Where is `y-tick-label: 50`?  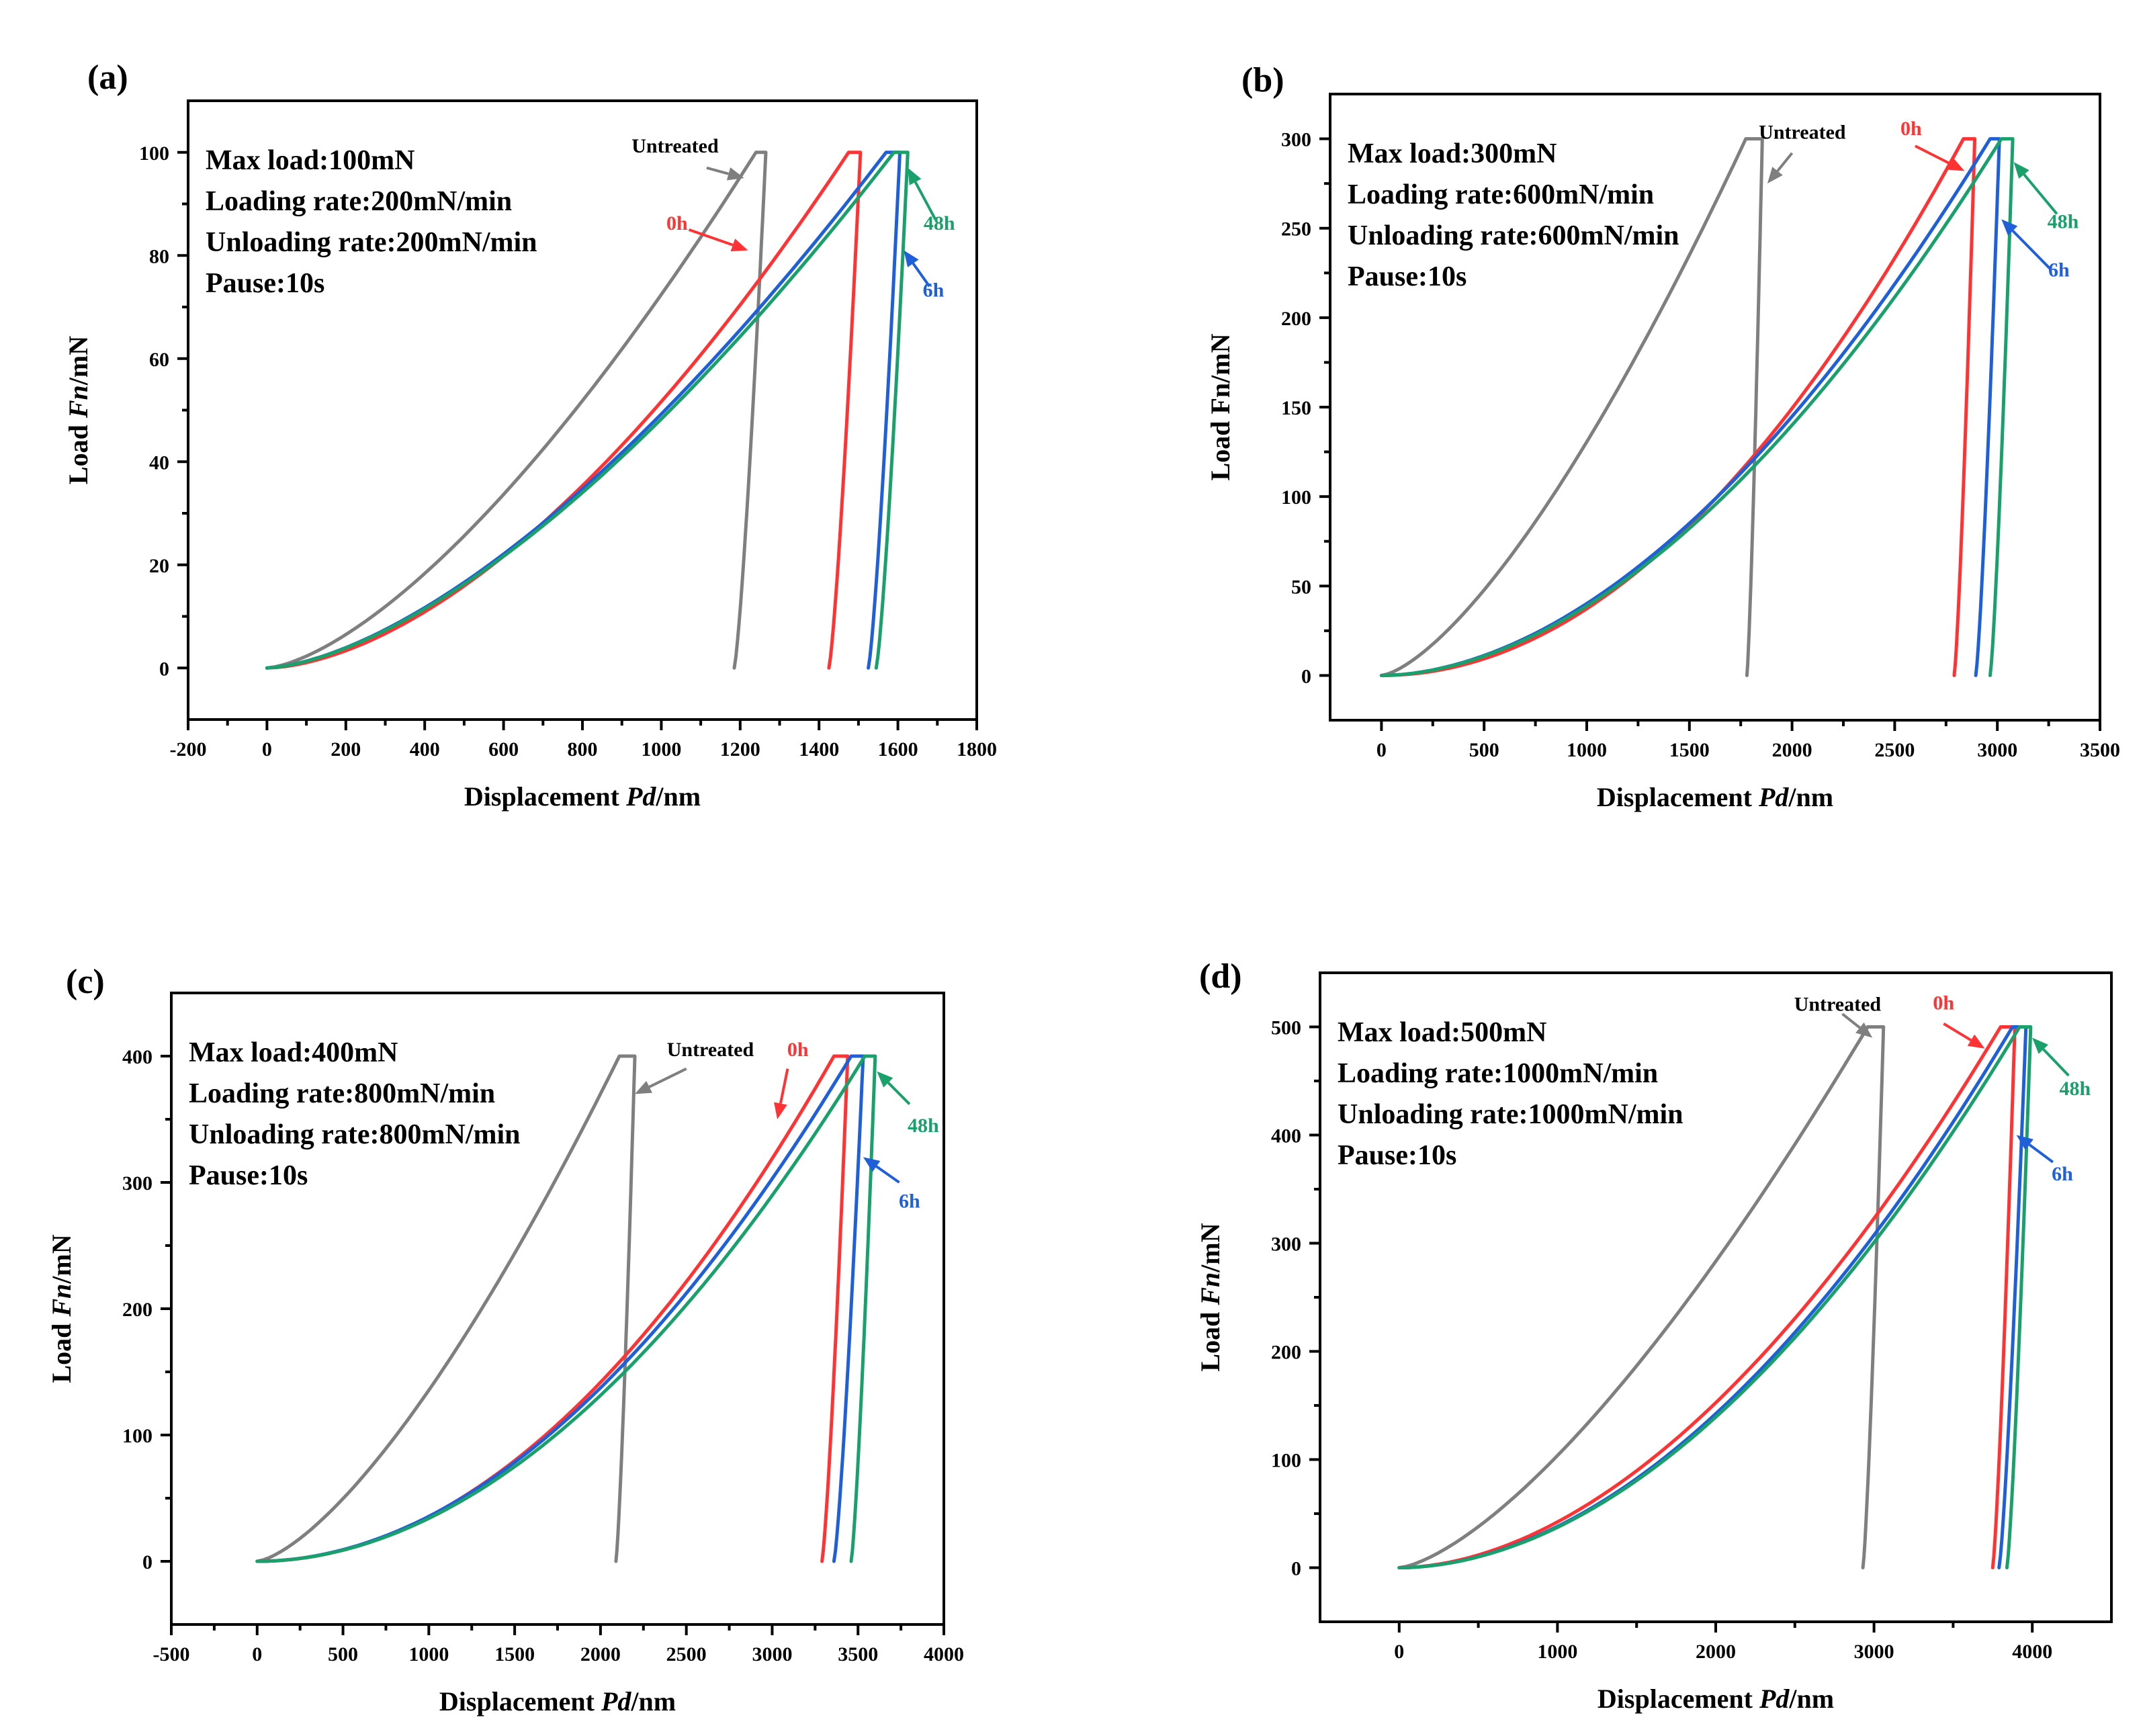 y-tick-label: 50 is located at coordinates (1301, 587).